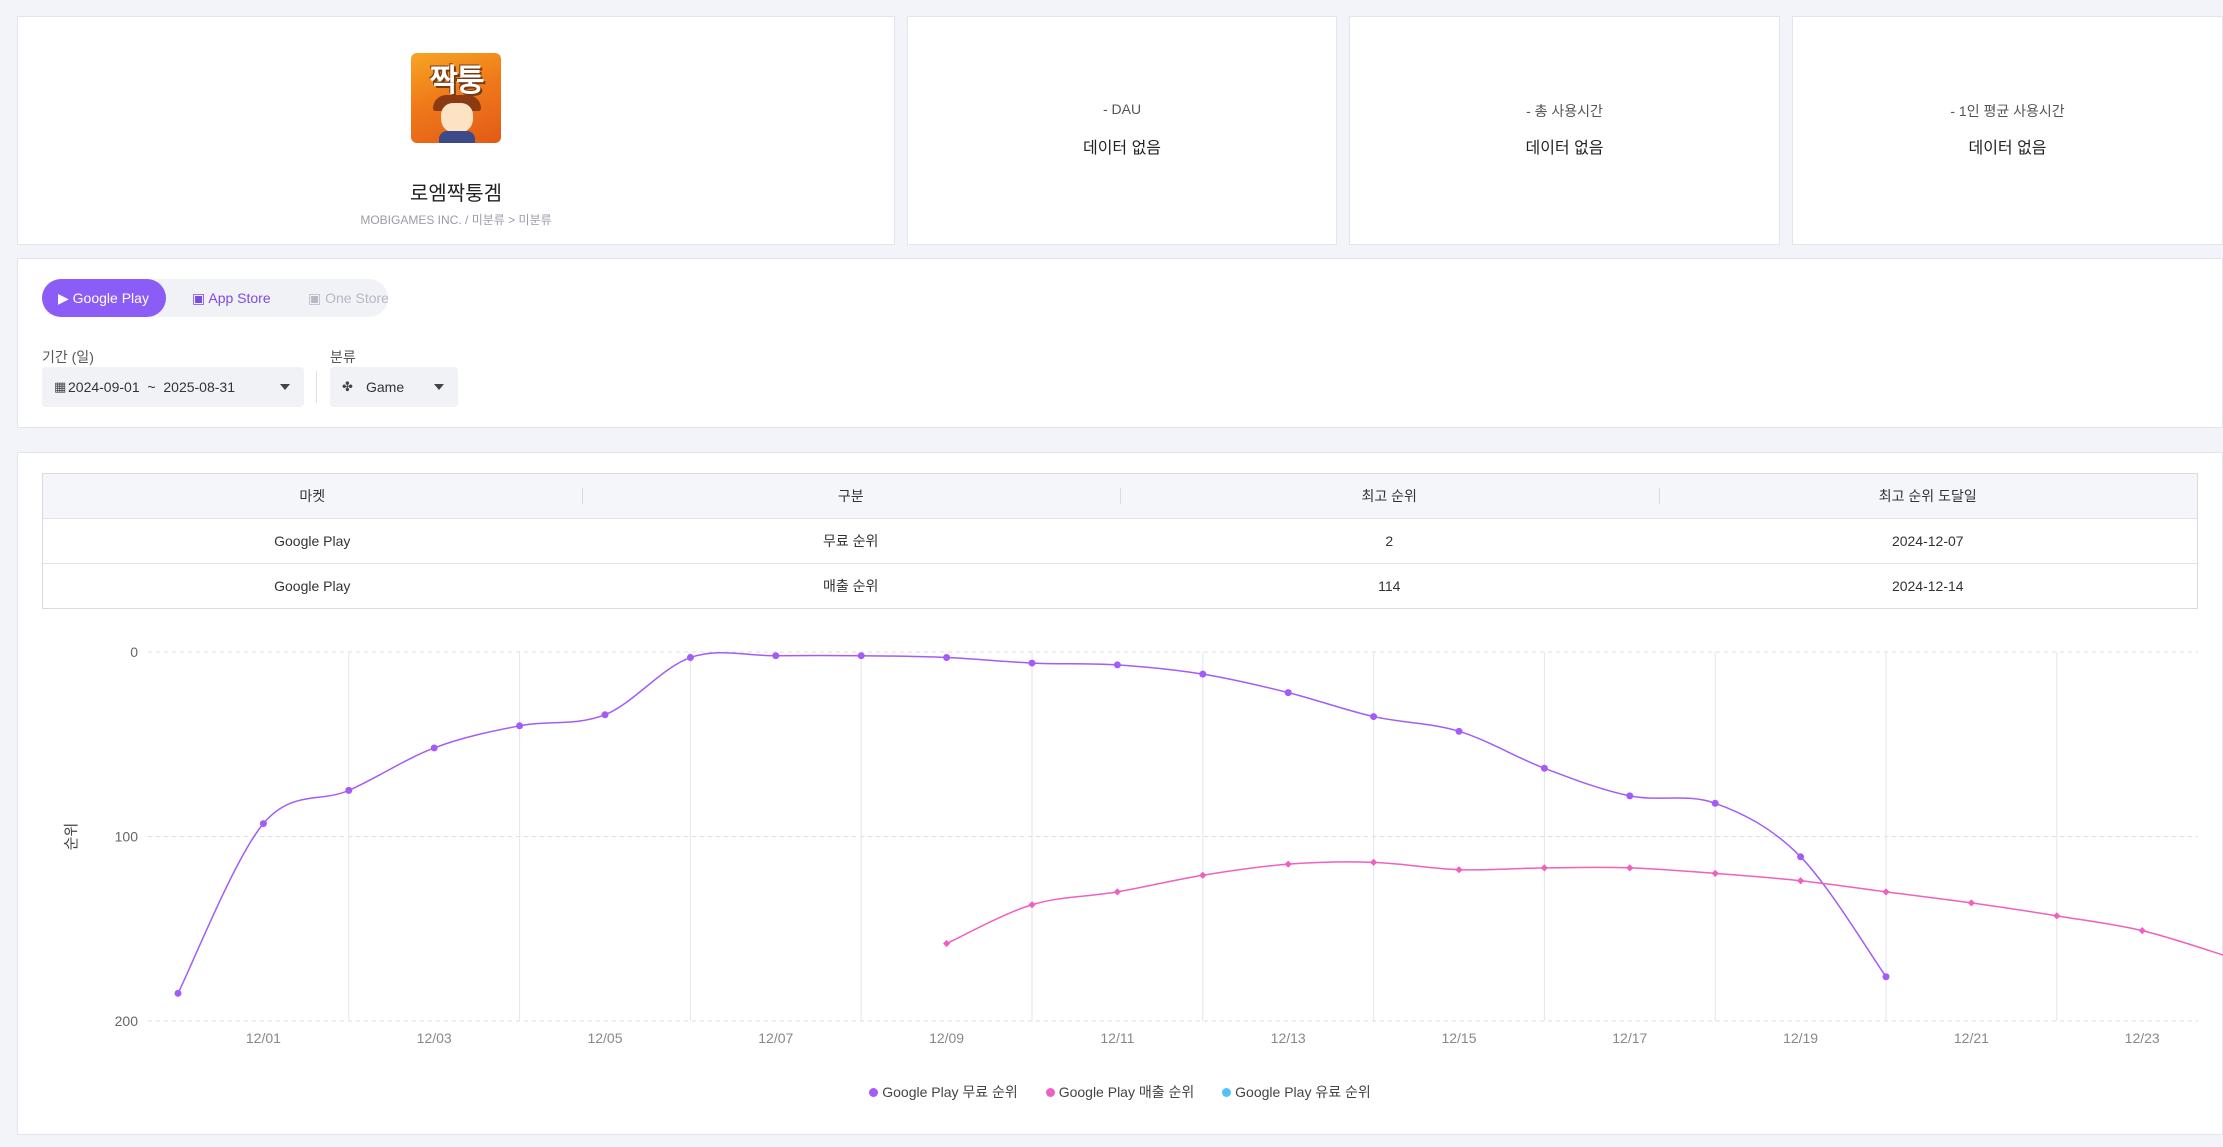 This screenshot has width=2223, height=1147. Describe the element at coordinates (1122, 130) in the screenshot. I see `stat-card-dau: - DAU 데이터 없음` at that location.